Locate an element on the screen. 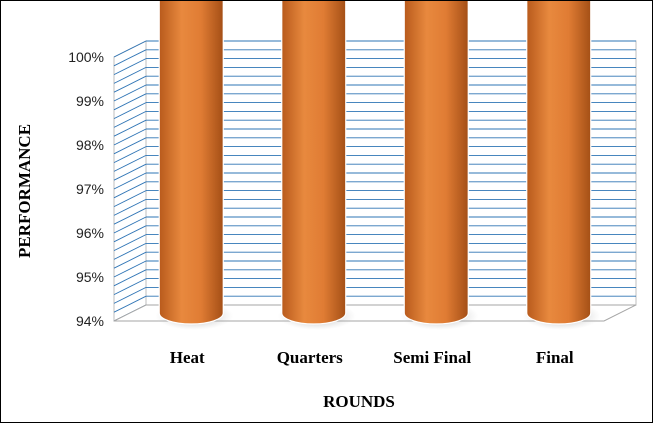 Image resolution: width=653 pixels, height=423 pixels. y-tick-labels: 94% 95% 96% 97% 98% 99% 100% is located at coordinates (86, 189).